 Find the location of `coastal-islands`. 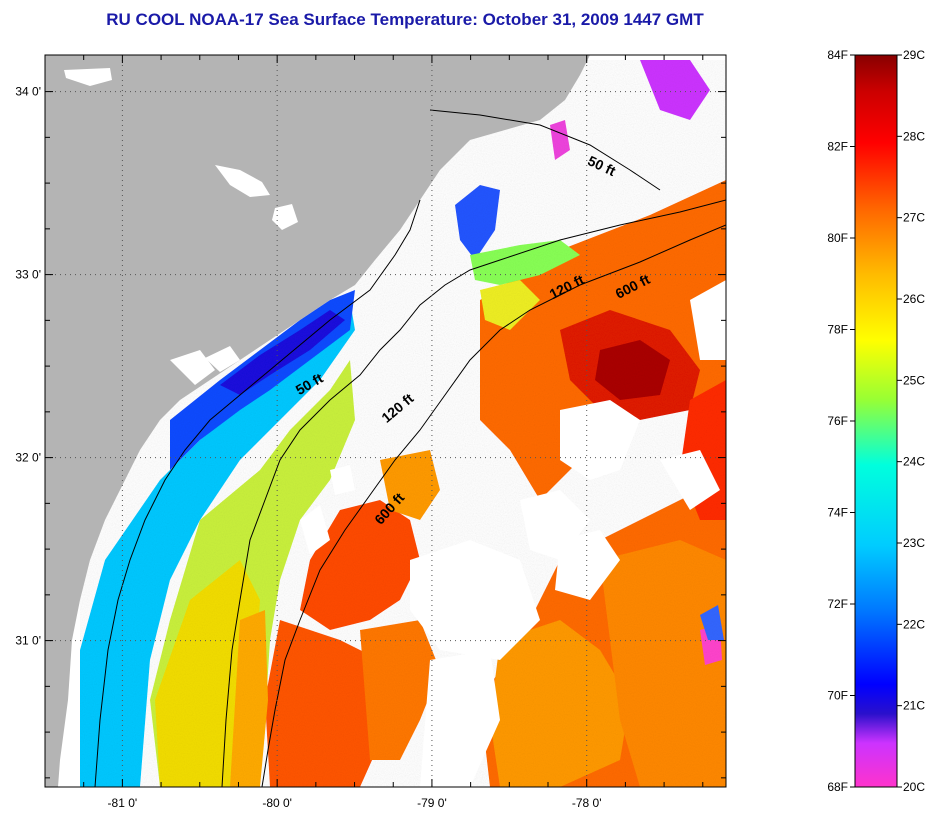

coastal-islands is located at coordinates (181, 226).